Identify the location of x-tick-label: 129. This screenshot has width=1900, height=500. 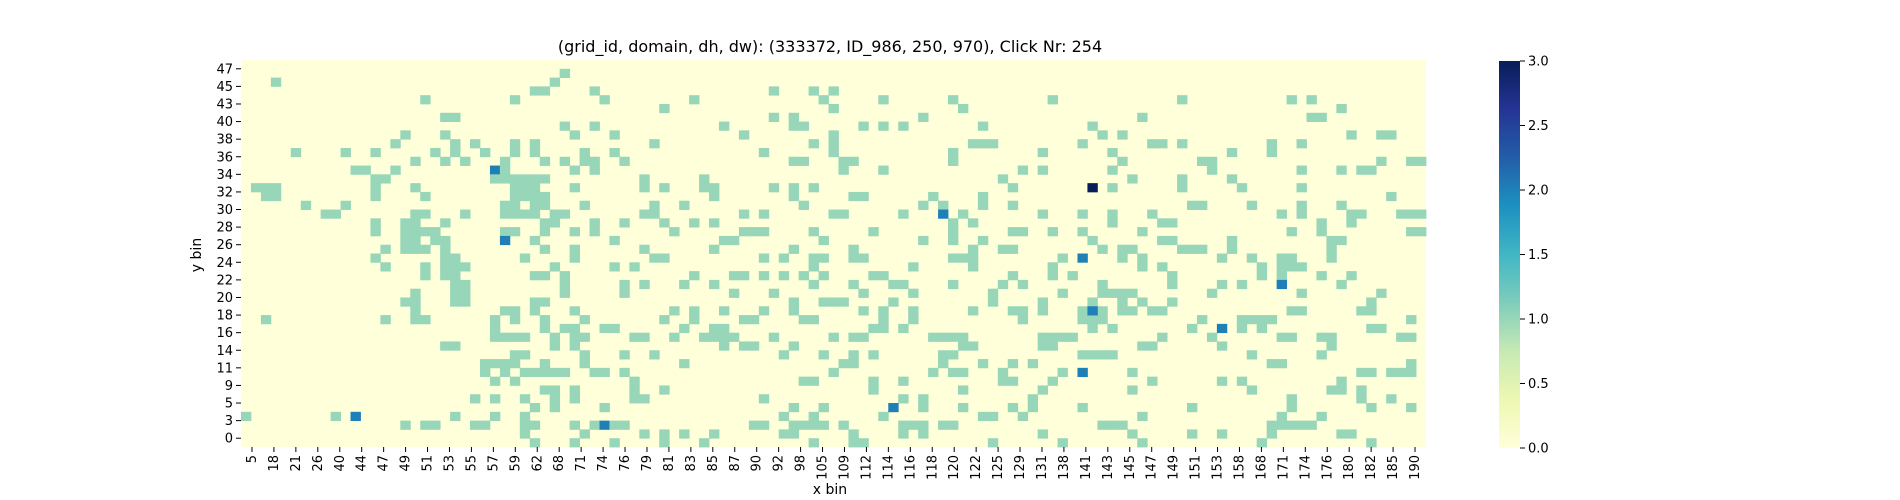
(1020, 467).